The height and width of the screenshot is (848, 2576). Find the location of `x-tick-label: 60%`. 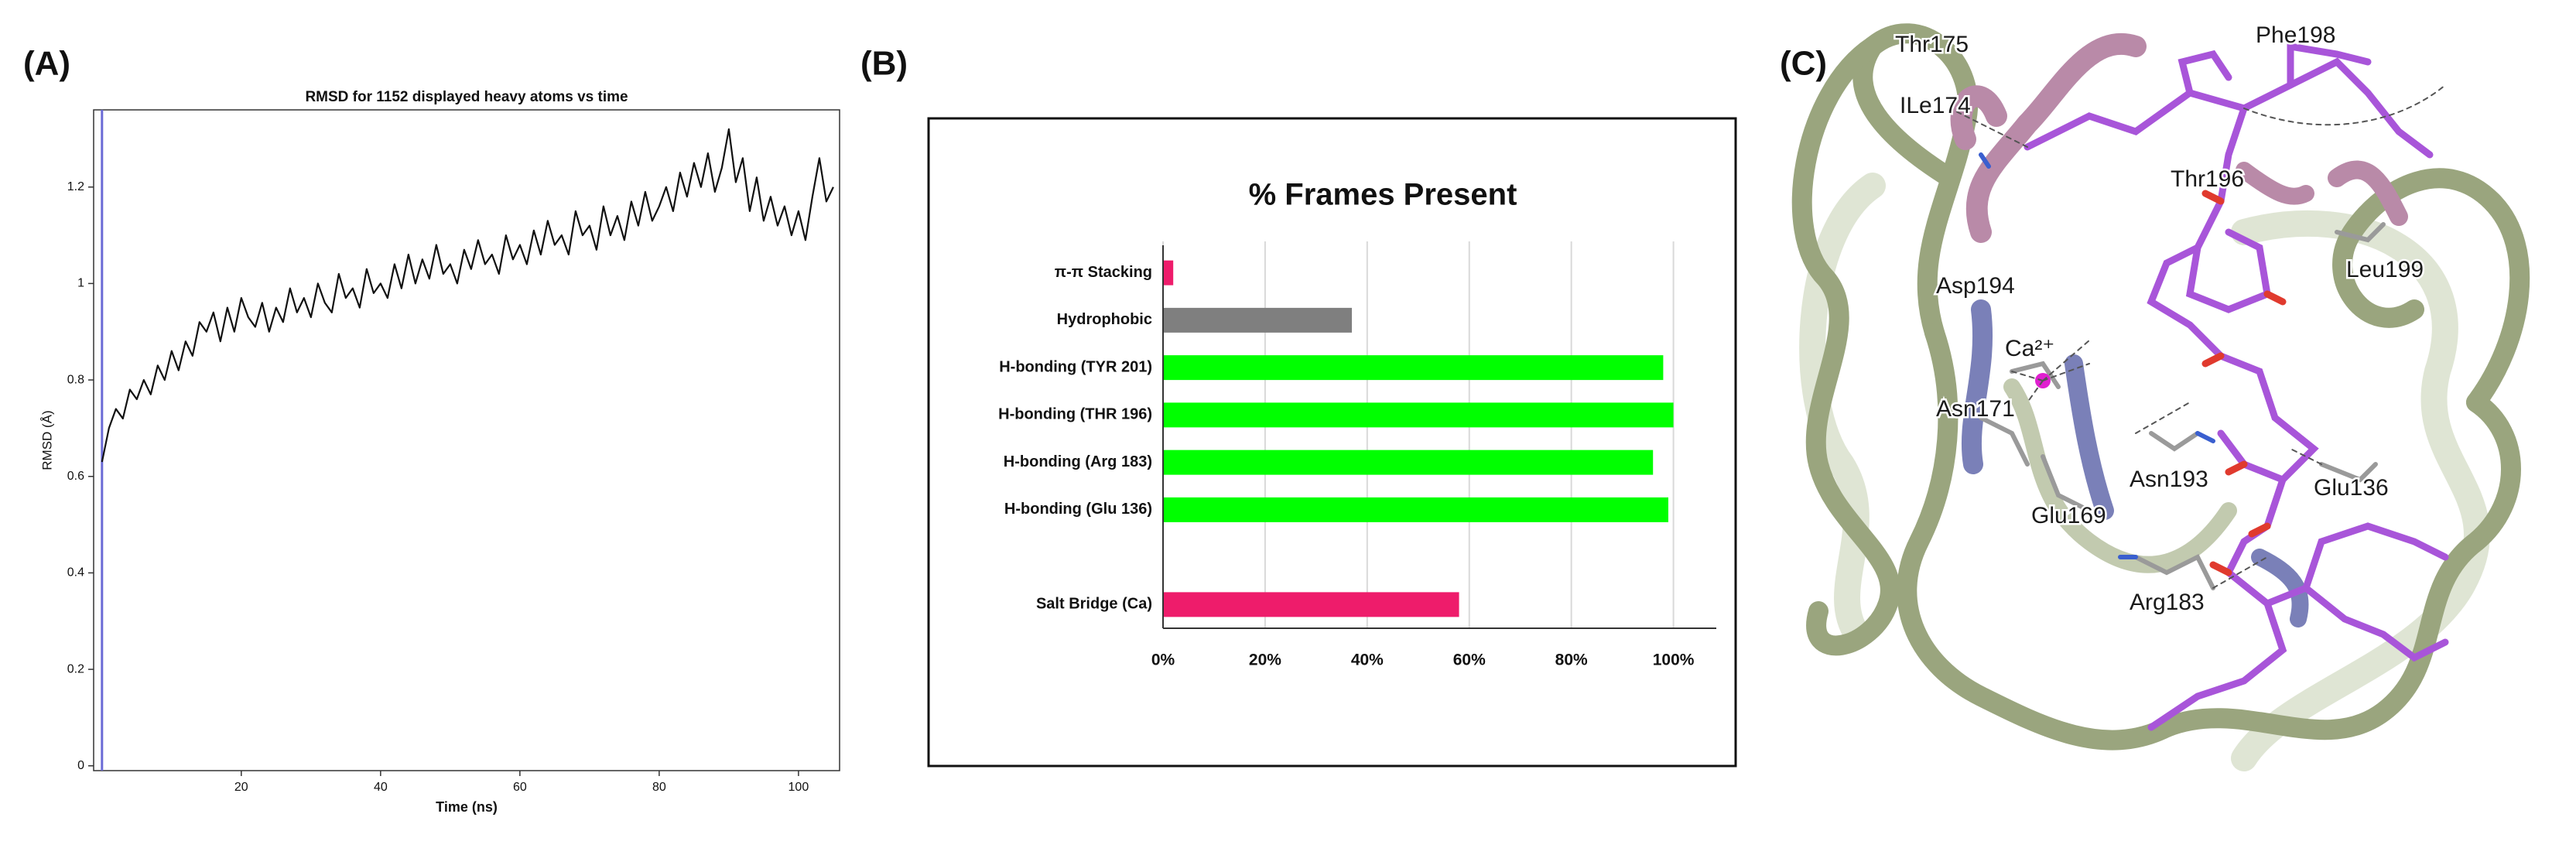

x-tick-label: 60% is located at coordinates (1470, 660).